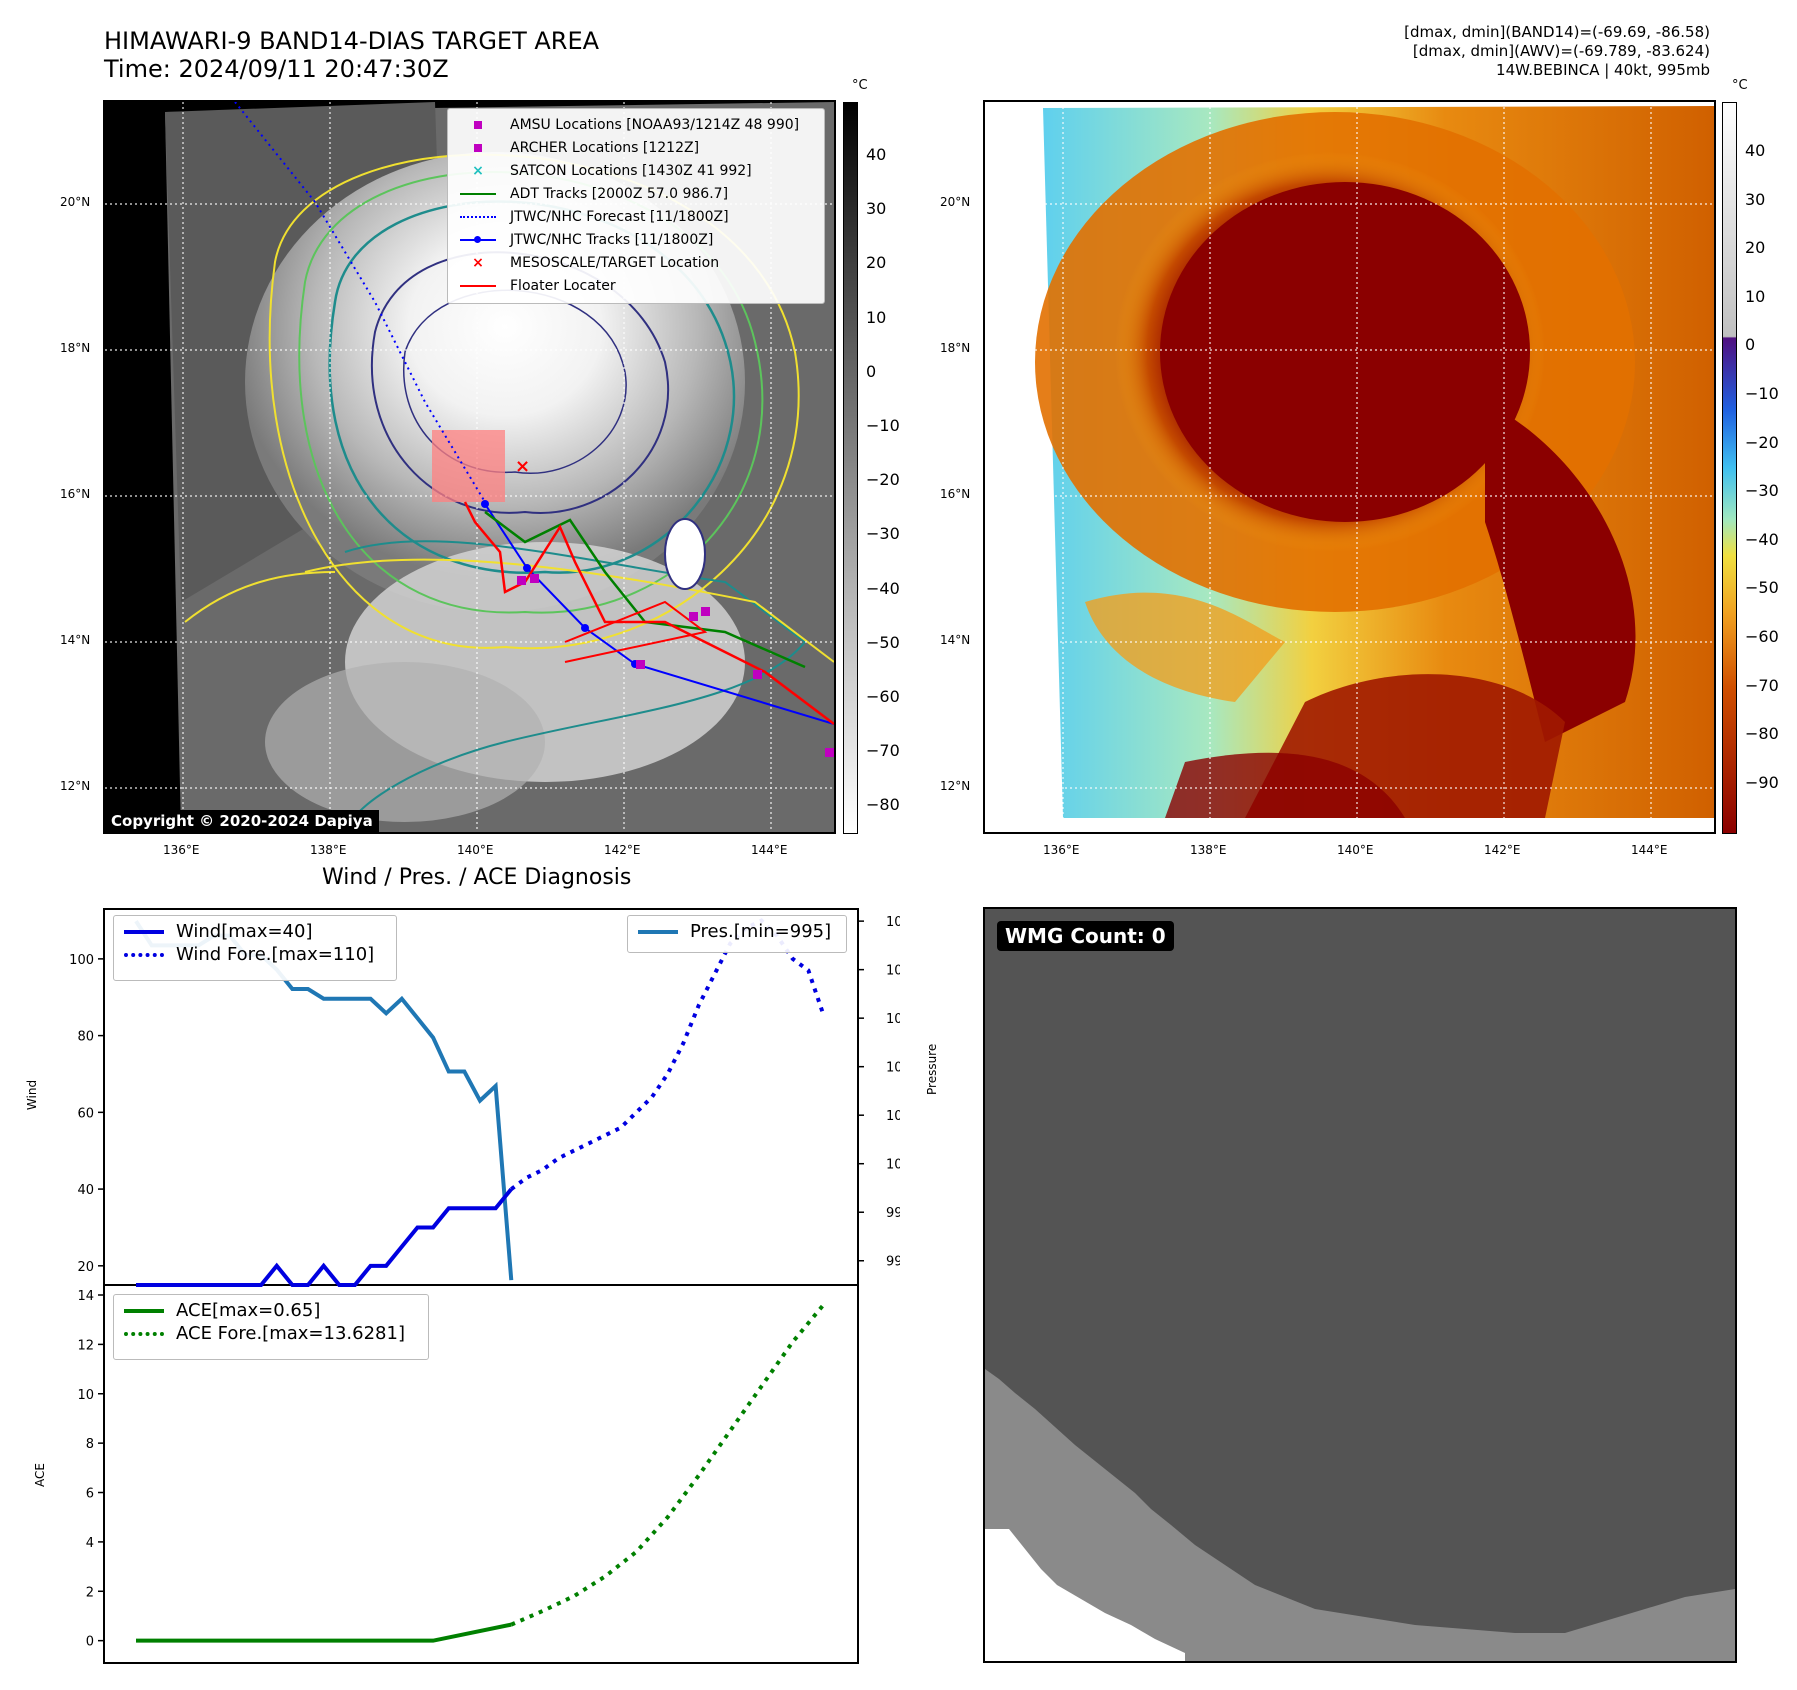 This screenshot has height=1690, width=1797. Describe the element at coordinates (478, 262) in the screenshot. I see `x-marker-icon: ×` at that location.